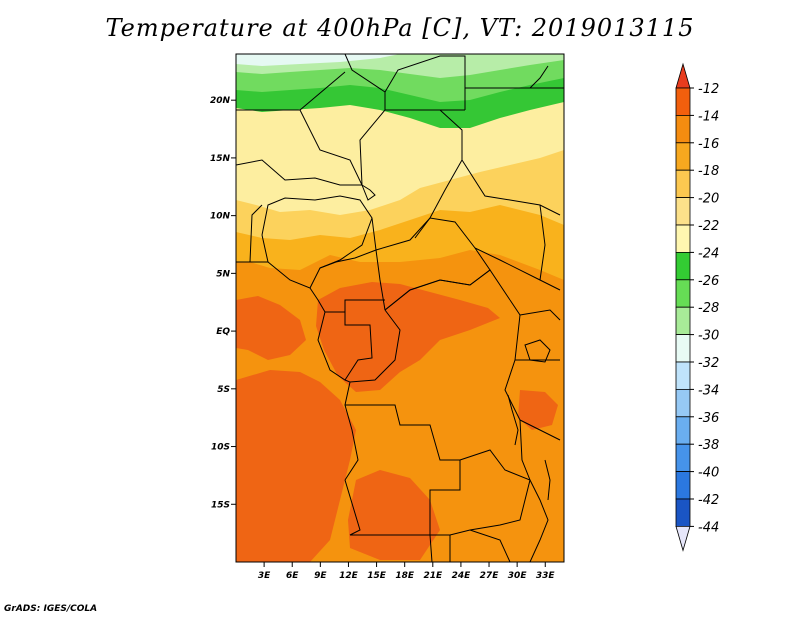  Describe the element at coordinates (511, 225) in the screenshot. I see `border-south-sudan` at that location.